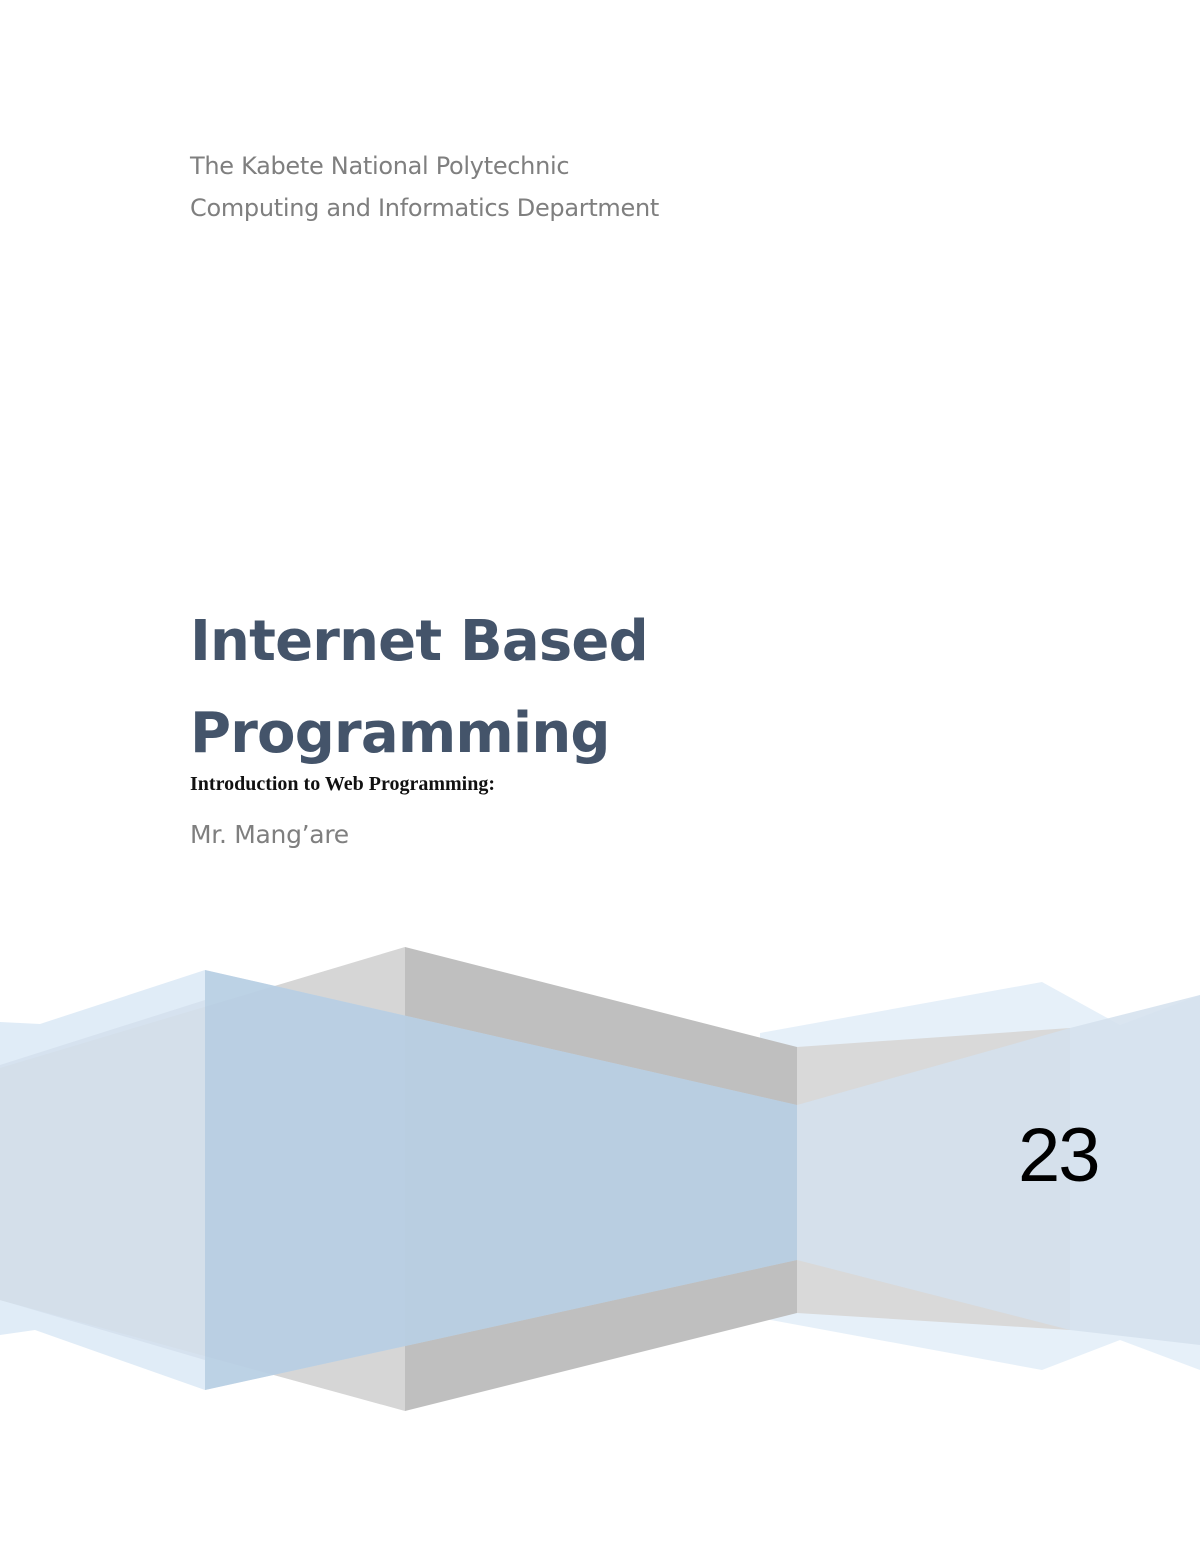  I want to click on department-name: Computing and Informatics Department, so click(424, 208).